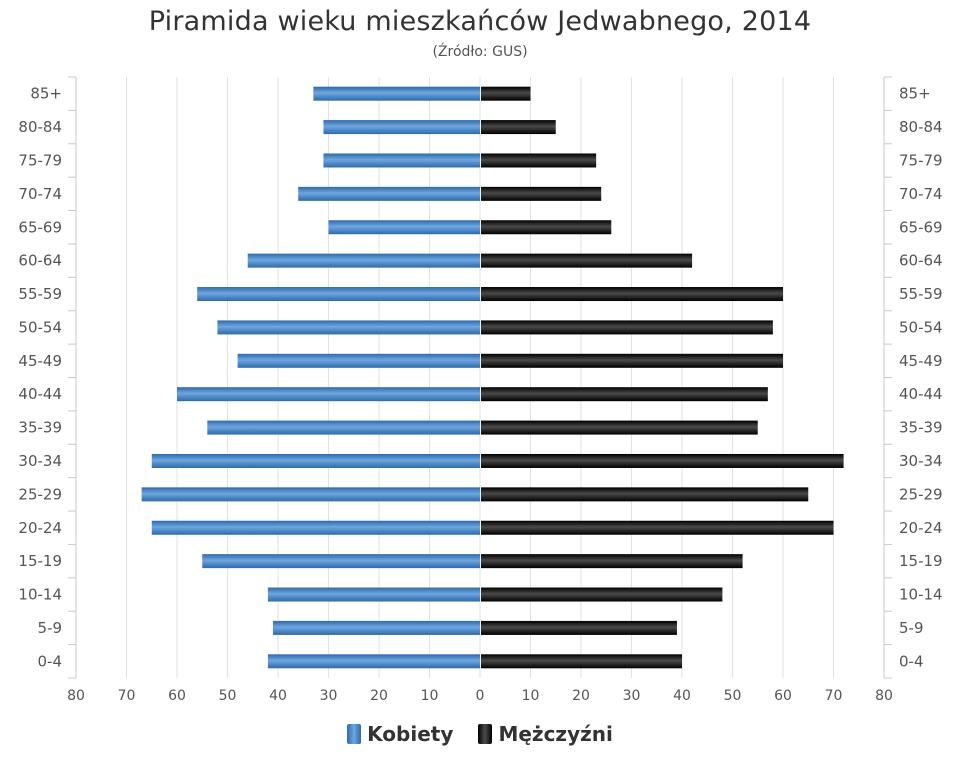  Describe the element at coordinates (40, 194) in the screenshot. I see `y-tick-label-left: 70-74` at that location.